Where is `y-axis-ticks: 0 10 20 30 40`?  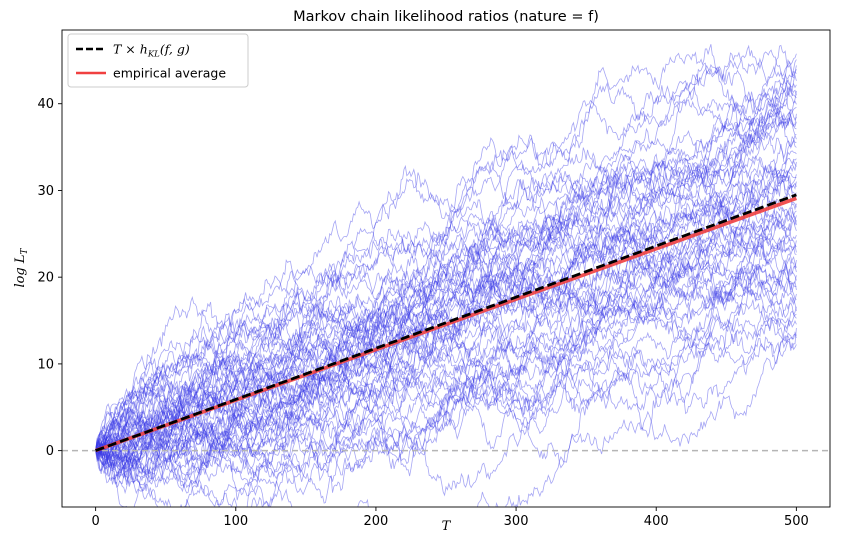
y-axis-ticks: 0 10 20 30 40 is located at coordinates (49, 278).